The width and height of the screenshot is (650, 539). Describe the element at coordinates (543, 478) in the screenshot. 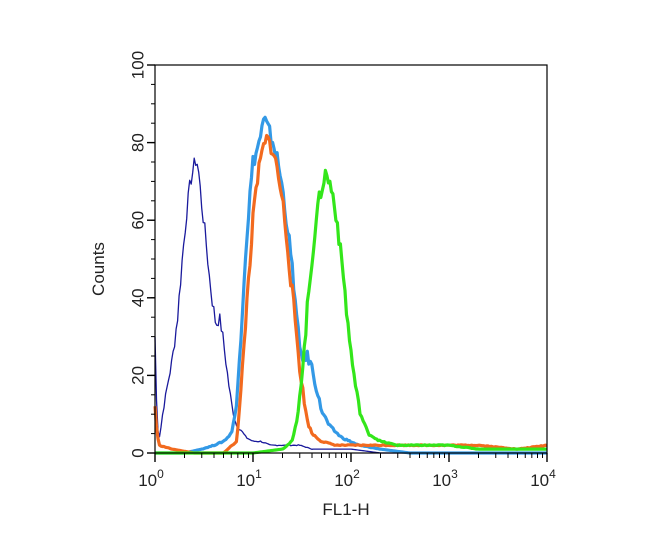

I see `x-tick-label: 10⁴` at that location.